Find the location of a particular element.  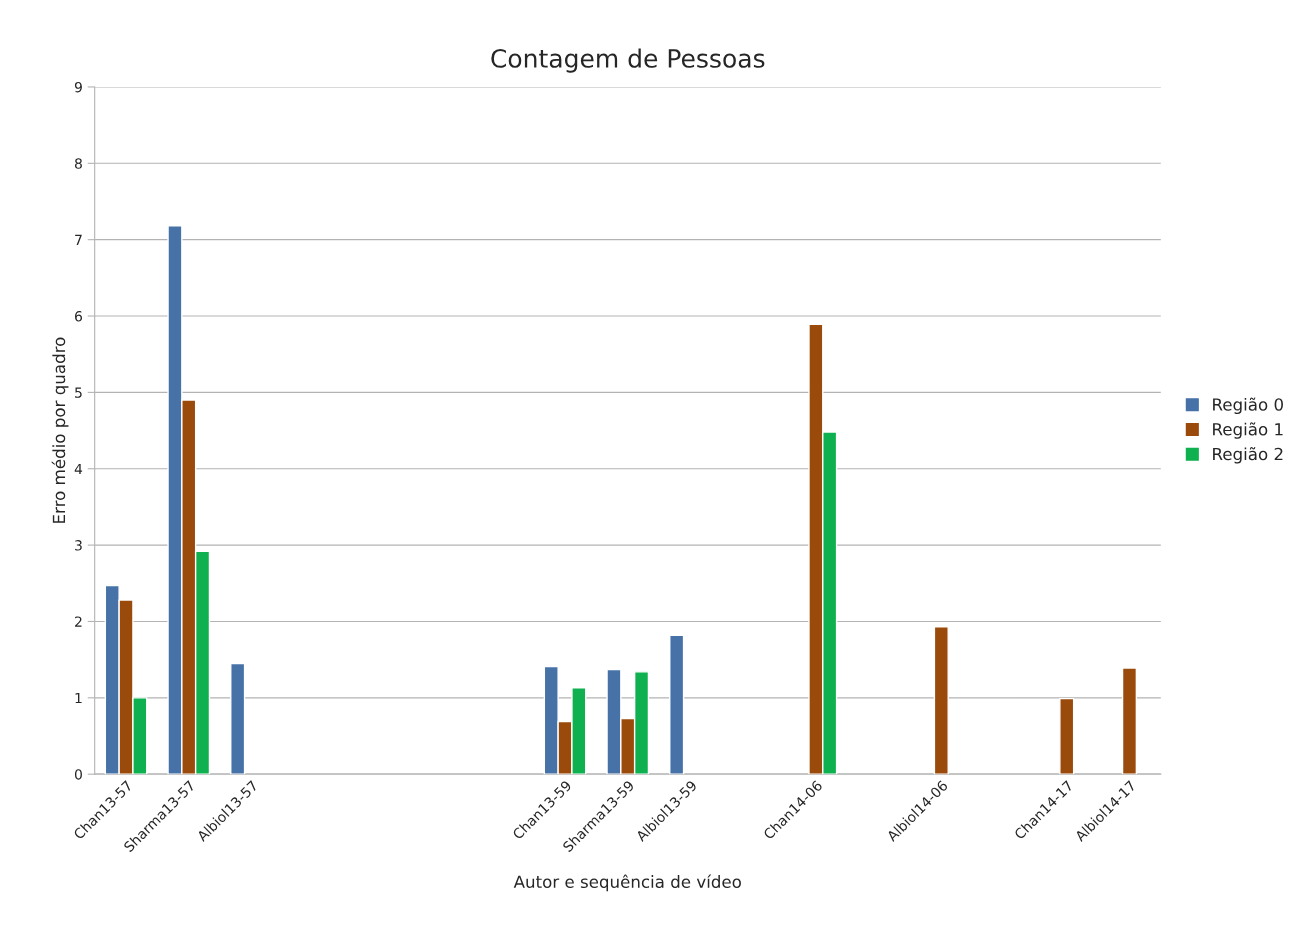

y-tick-label: 7 is located at coordinates (78, 239).